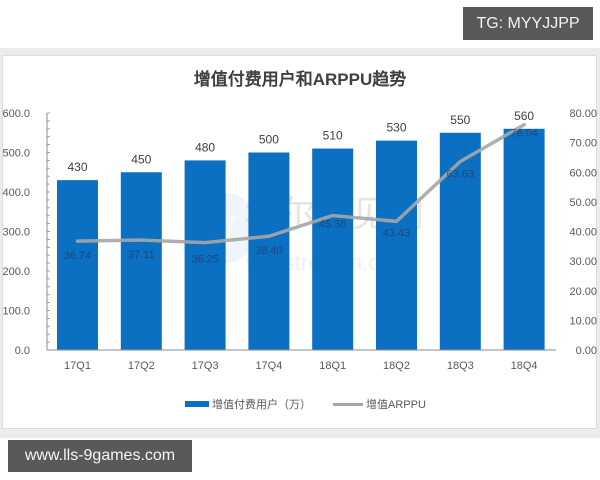 The width and height of the screenshot is (600, 480). I want to click on right-axis-tick-label: 40.00, so click(583, 233).